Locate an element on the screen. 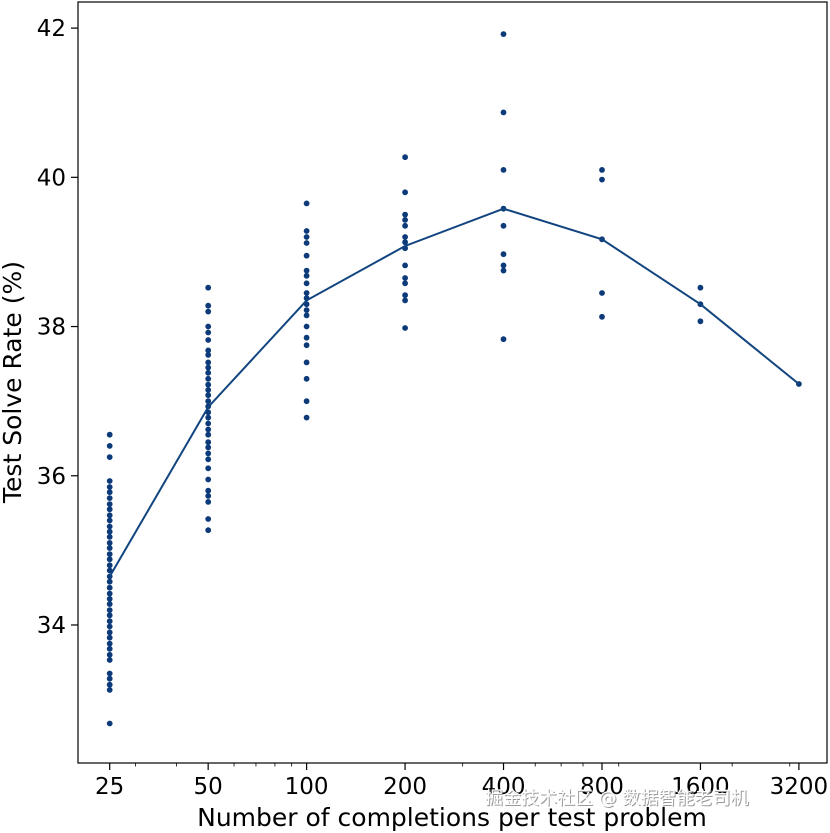 The image size is (830, 833). x-tick-label: 50 is located at coordinates (208, 787).